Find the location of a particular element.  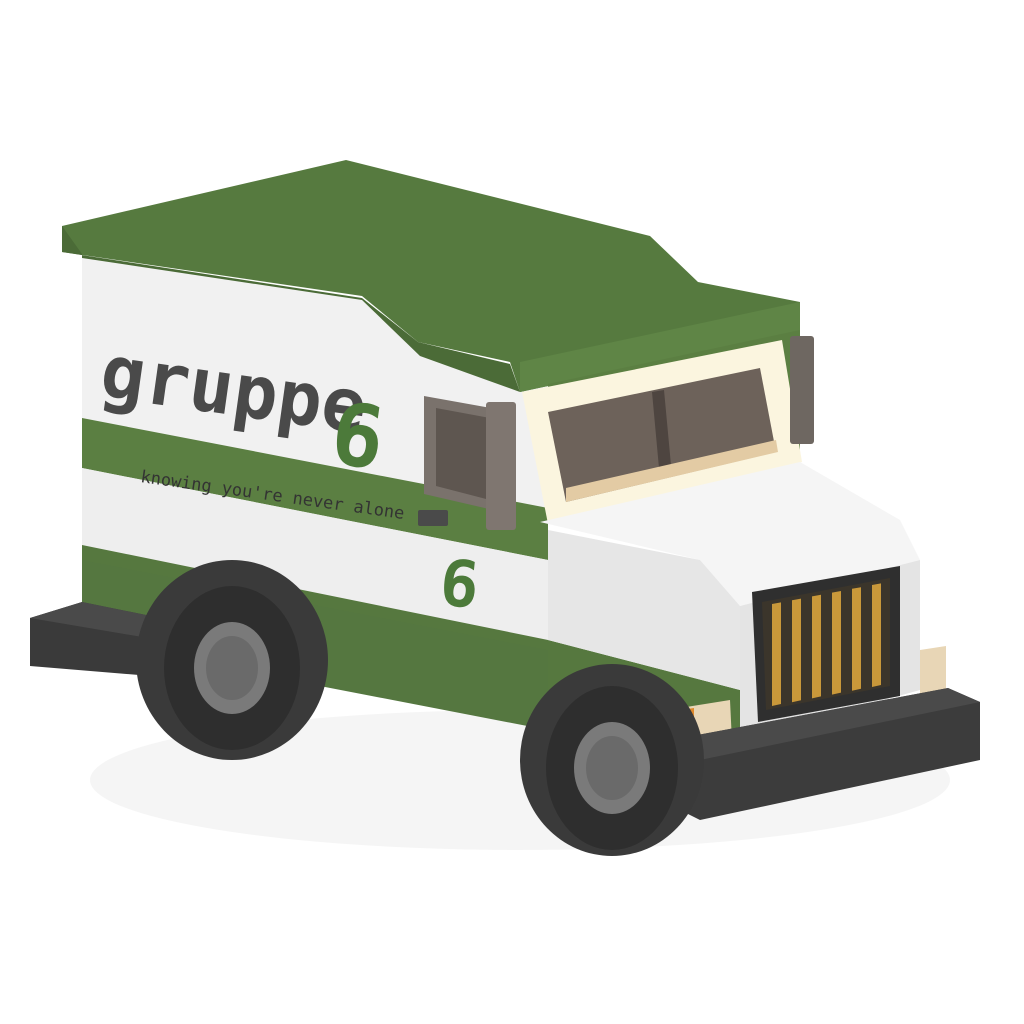

front-bumper is located at coordinates (820, 754).